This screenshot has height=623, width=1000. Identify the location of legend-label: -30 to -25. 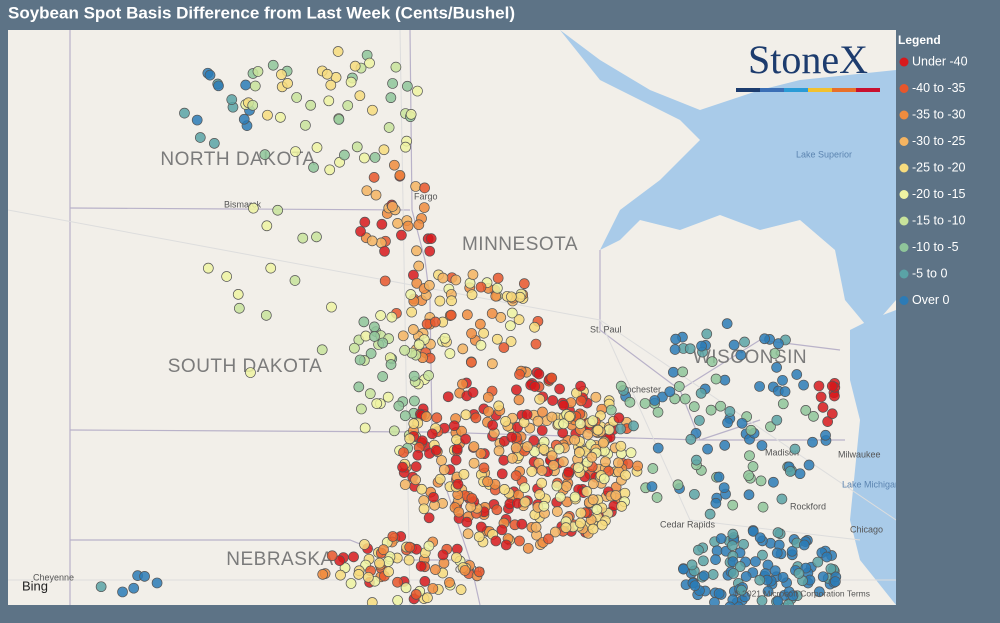
(939, 141).